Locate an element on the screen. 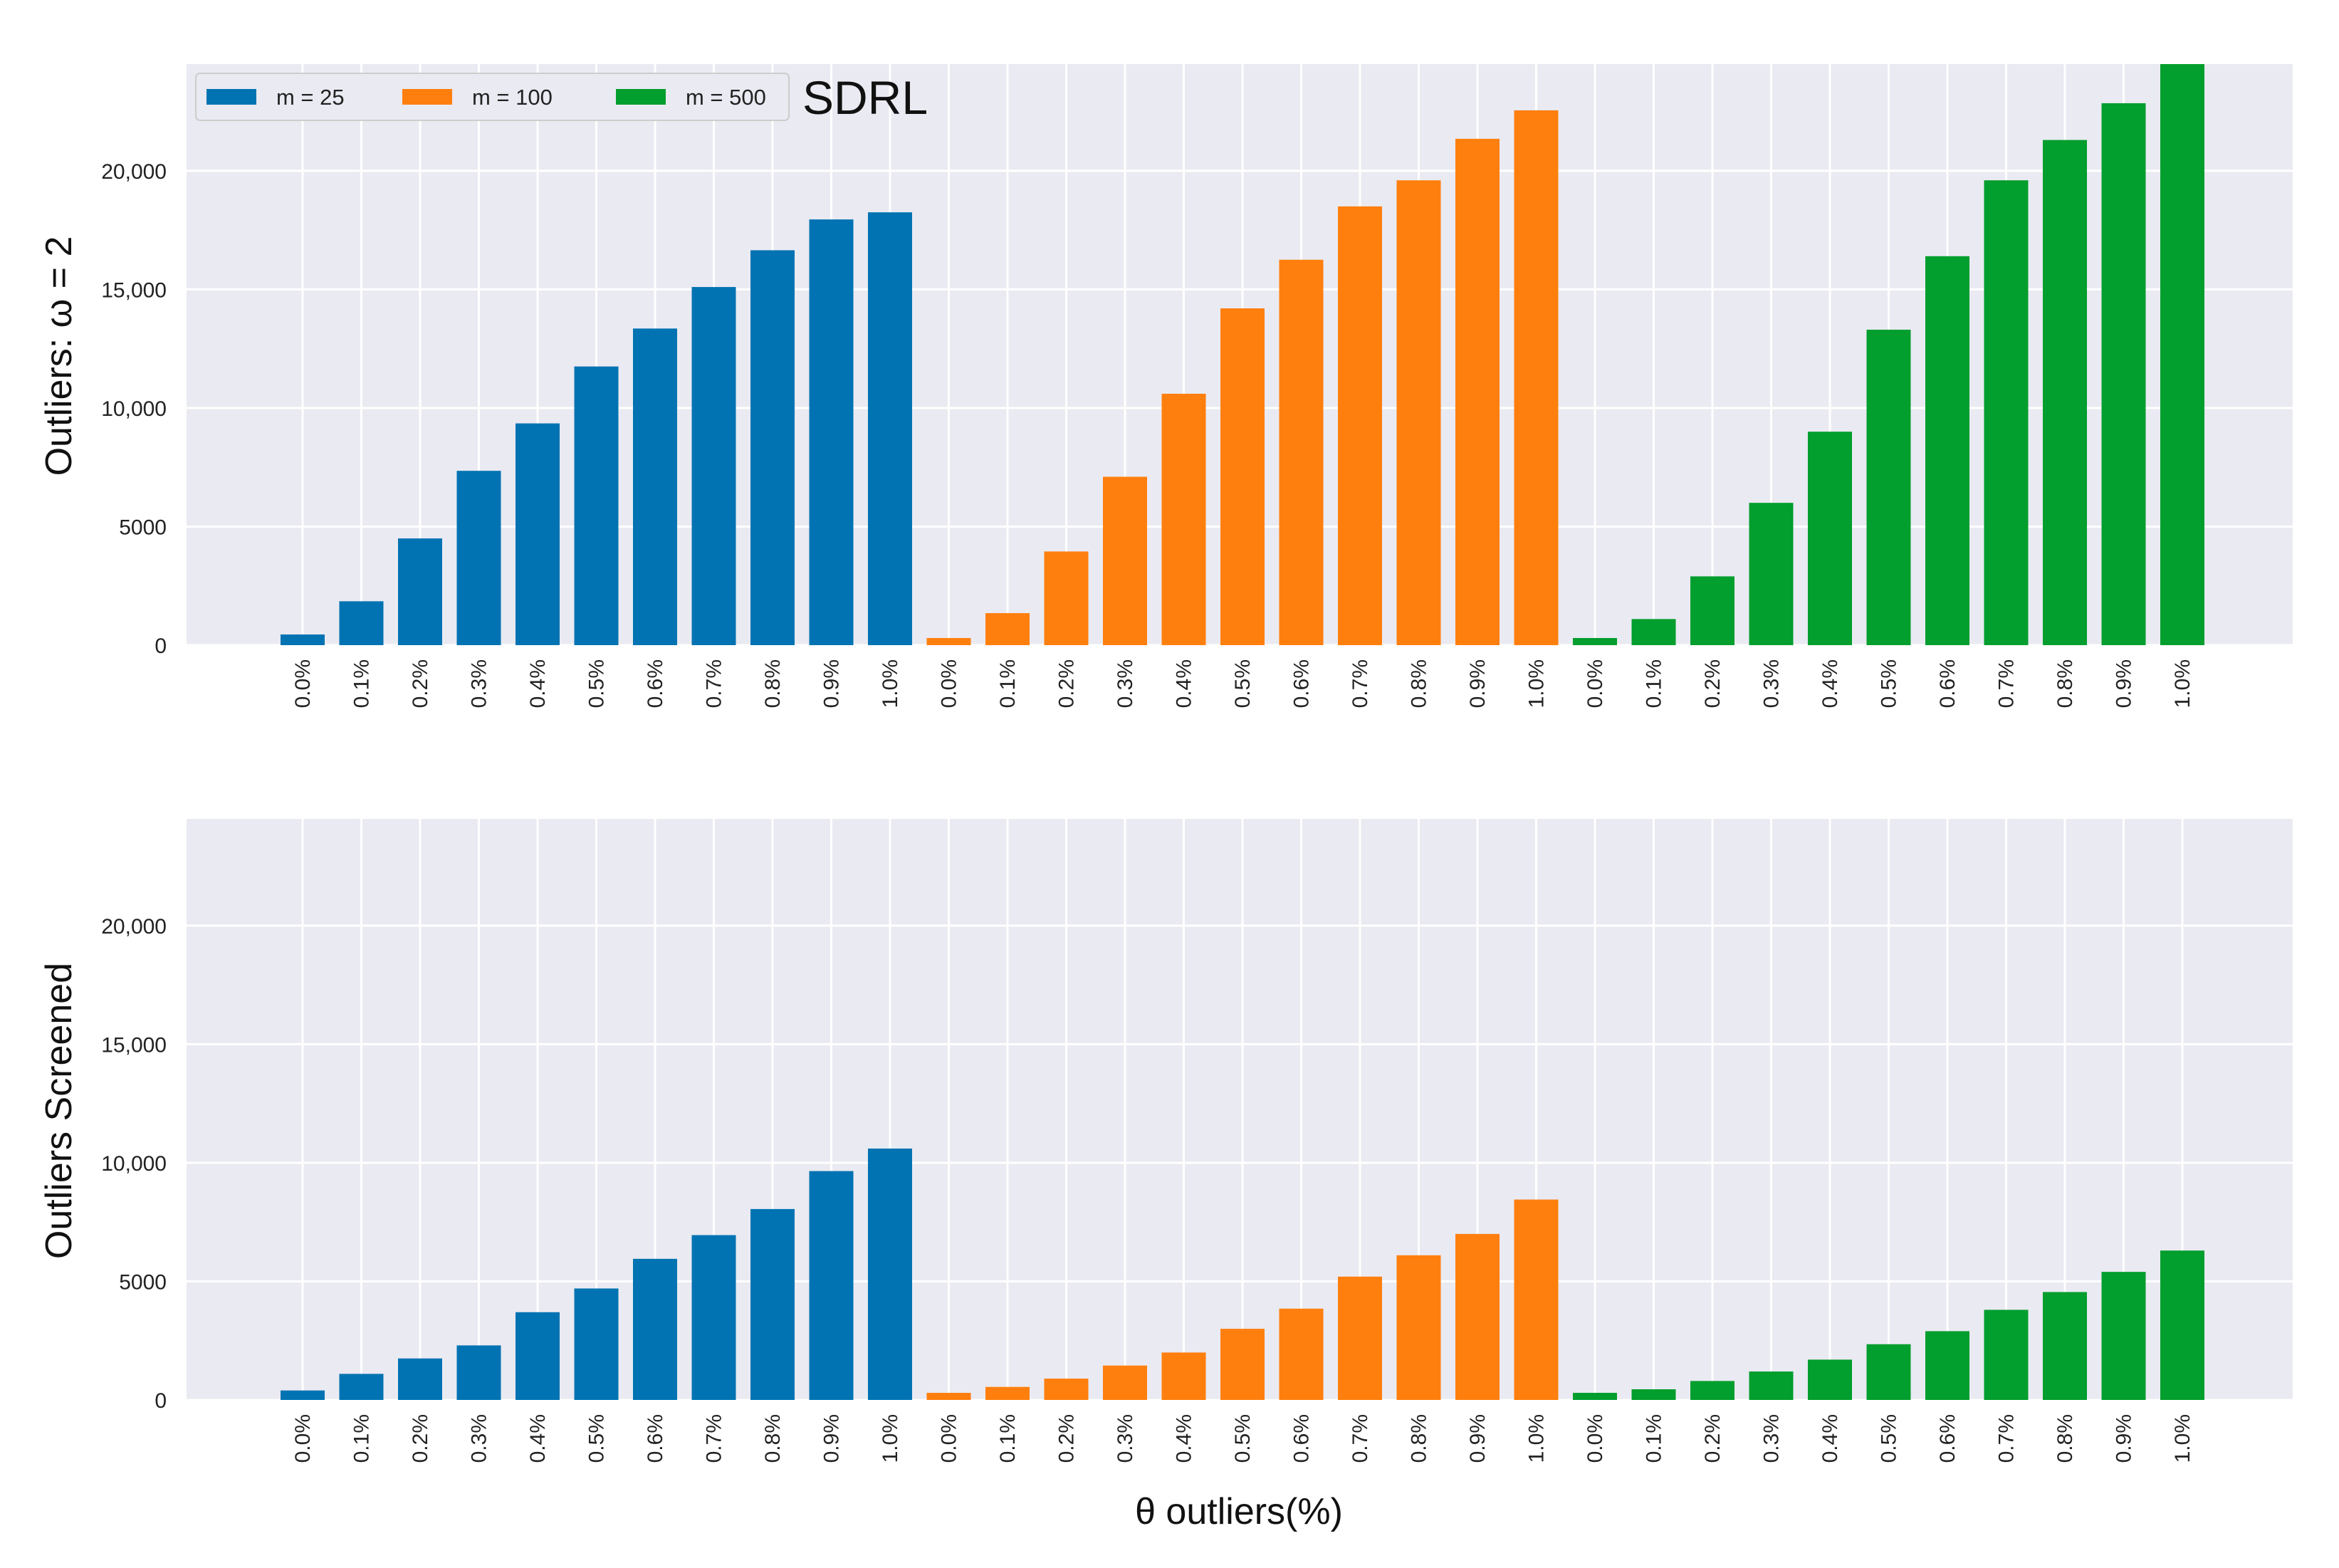 Image resolution: width=2339 pixels, height=1568 pixels. bar-m25-0.2% is located at coordinates (420, 1379).